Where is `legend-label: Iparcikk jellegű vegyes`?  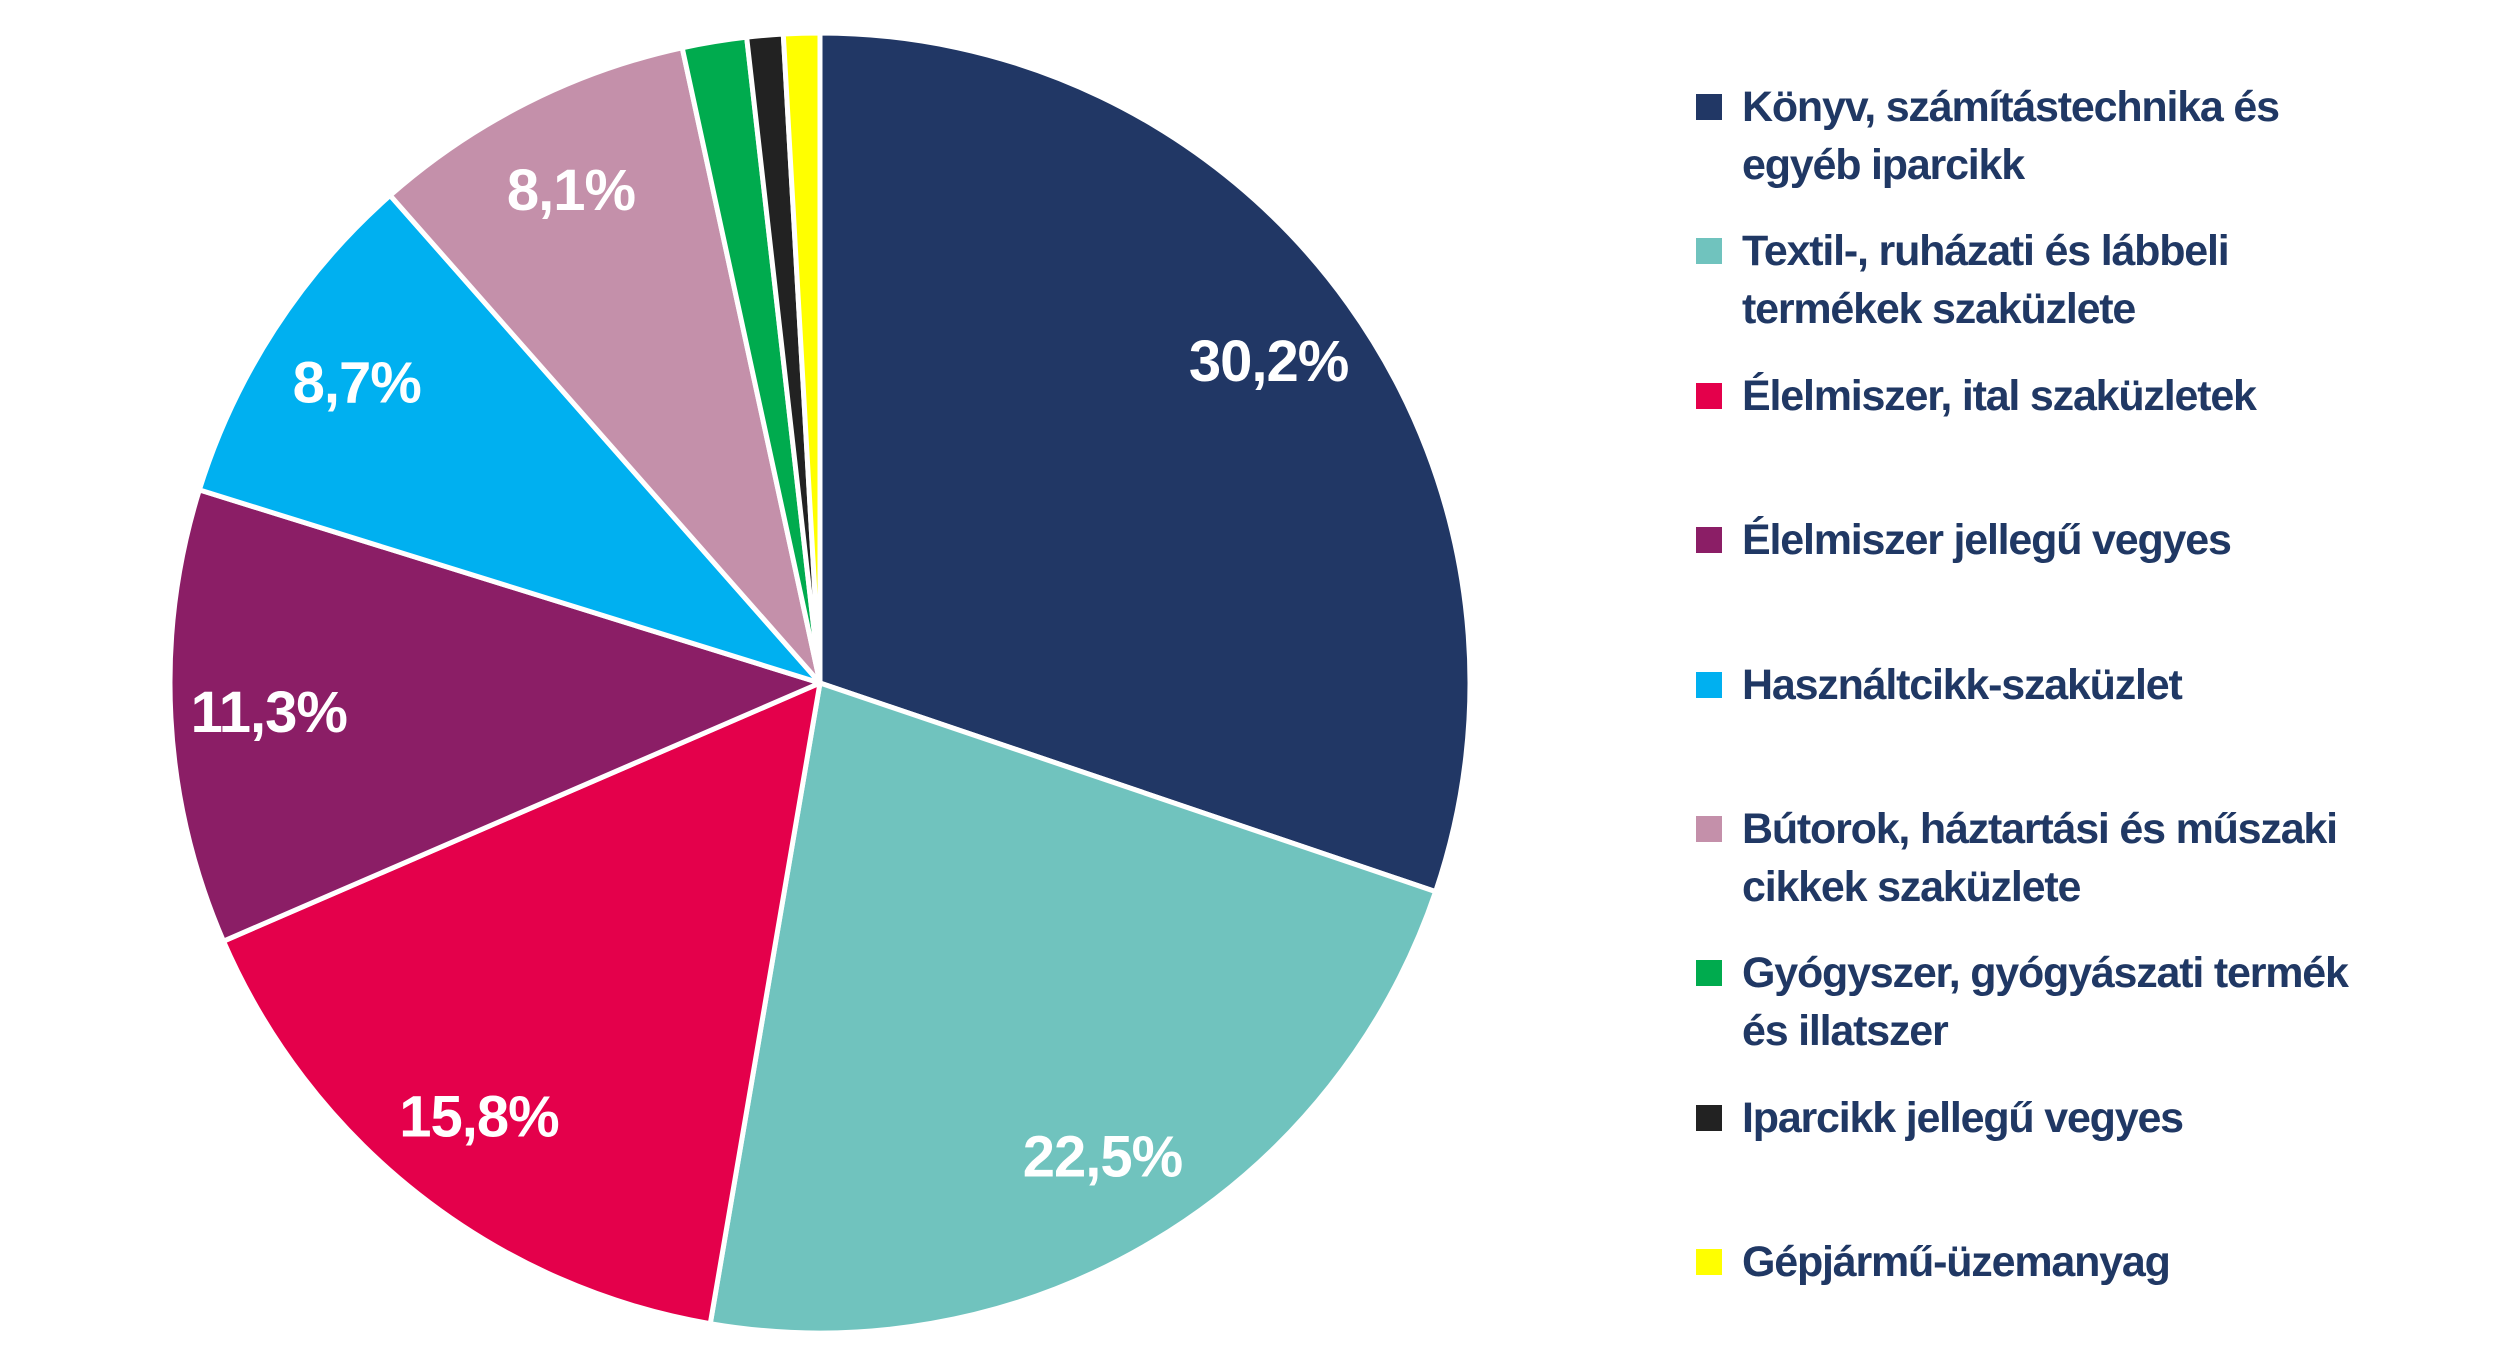
legend-label: Iparcikk jellegű vegyes is located at coordinates (2112, 1118).